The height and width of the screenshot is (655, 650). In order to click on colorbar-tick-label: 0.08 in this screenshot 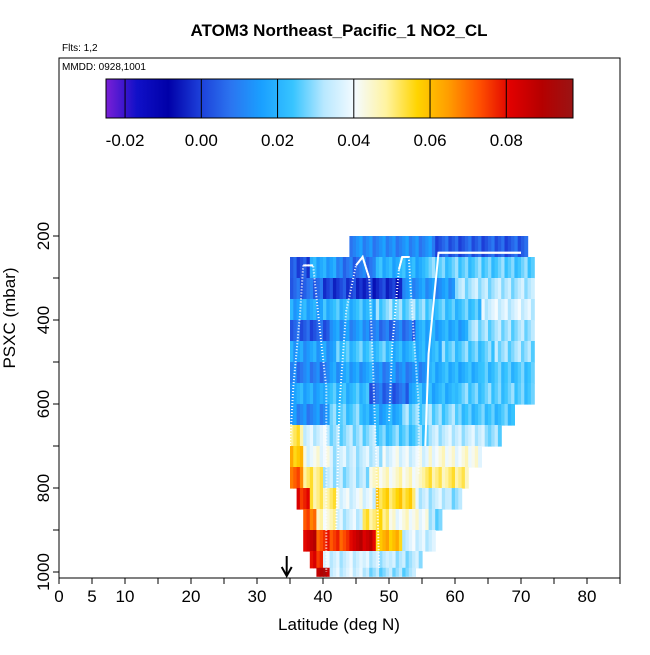, I will do `click(506, 140)`.